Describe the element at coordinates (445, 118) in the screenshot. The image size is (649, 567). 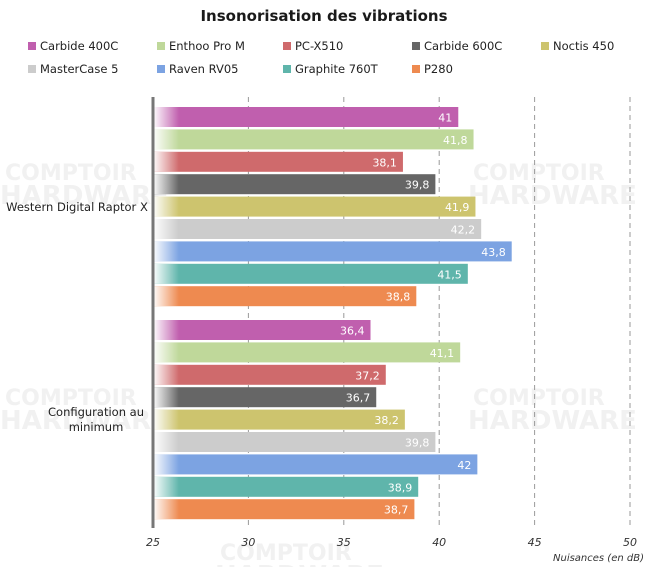
I see `bar-value-label: 41` at that location.